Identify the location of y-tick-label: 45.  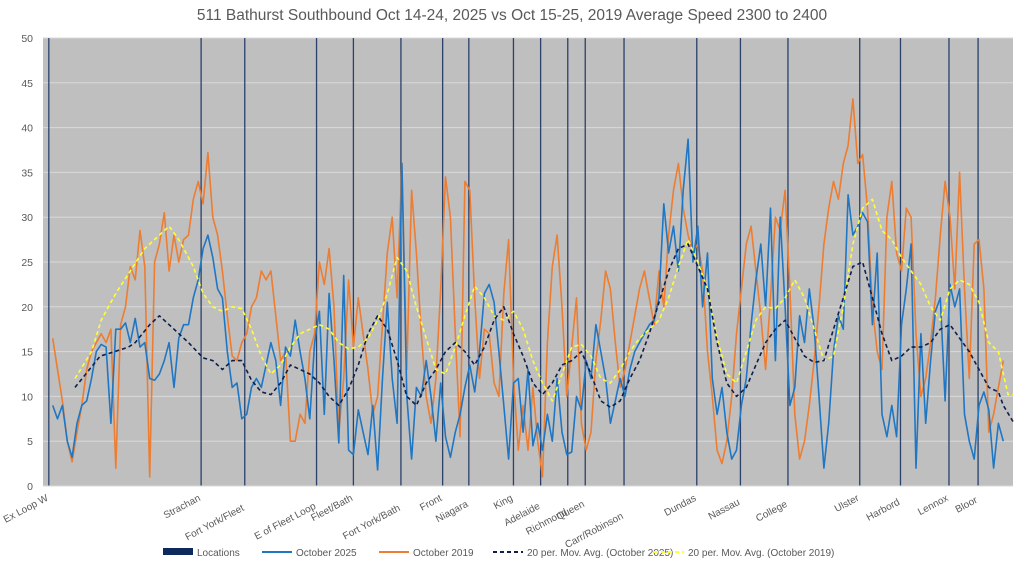
(27, 84).